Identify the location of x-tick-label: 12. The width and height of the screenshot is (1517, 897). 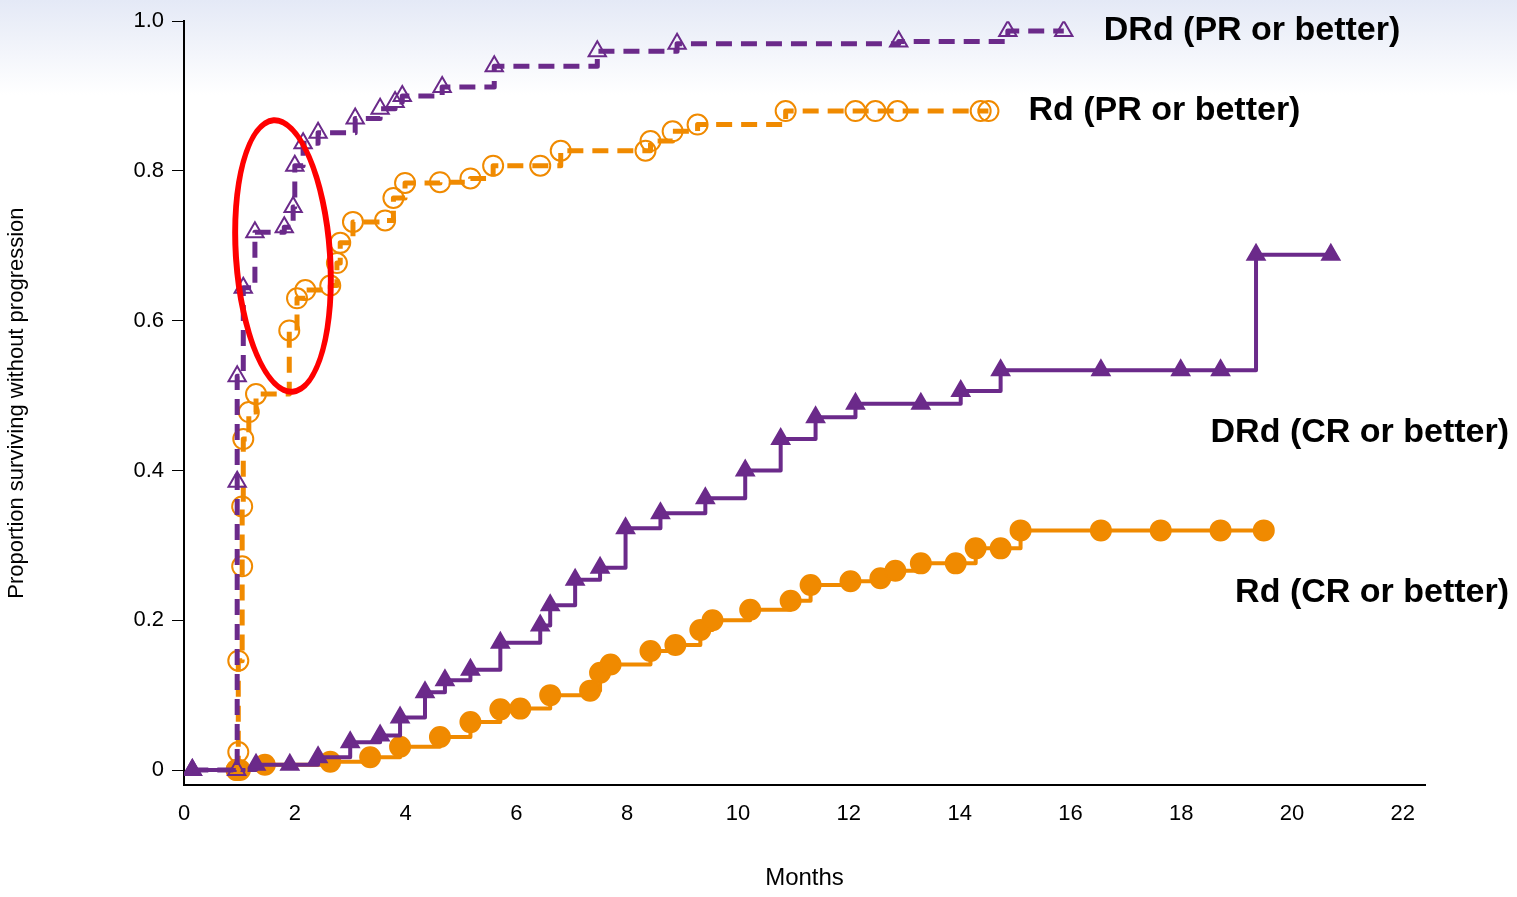
(849, 813).